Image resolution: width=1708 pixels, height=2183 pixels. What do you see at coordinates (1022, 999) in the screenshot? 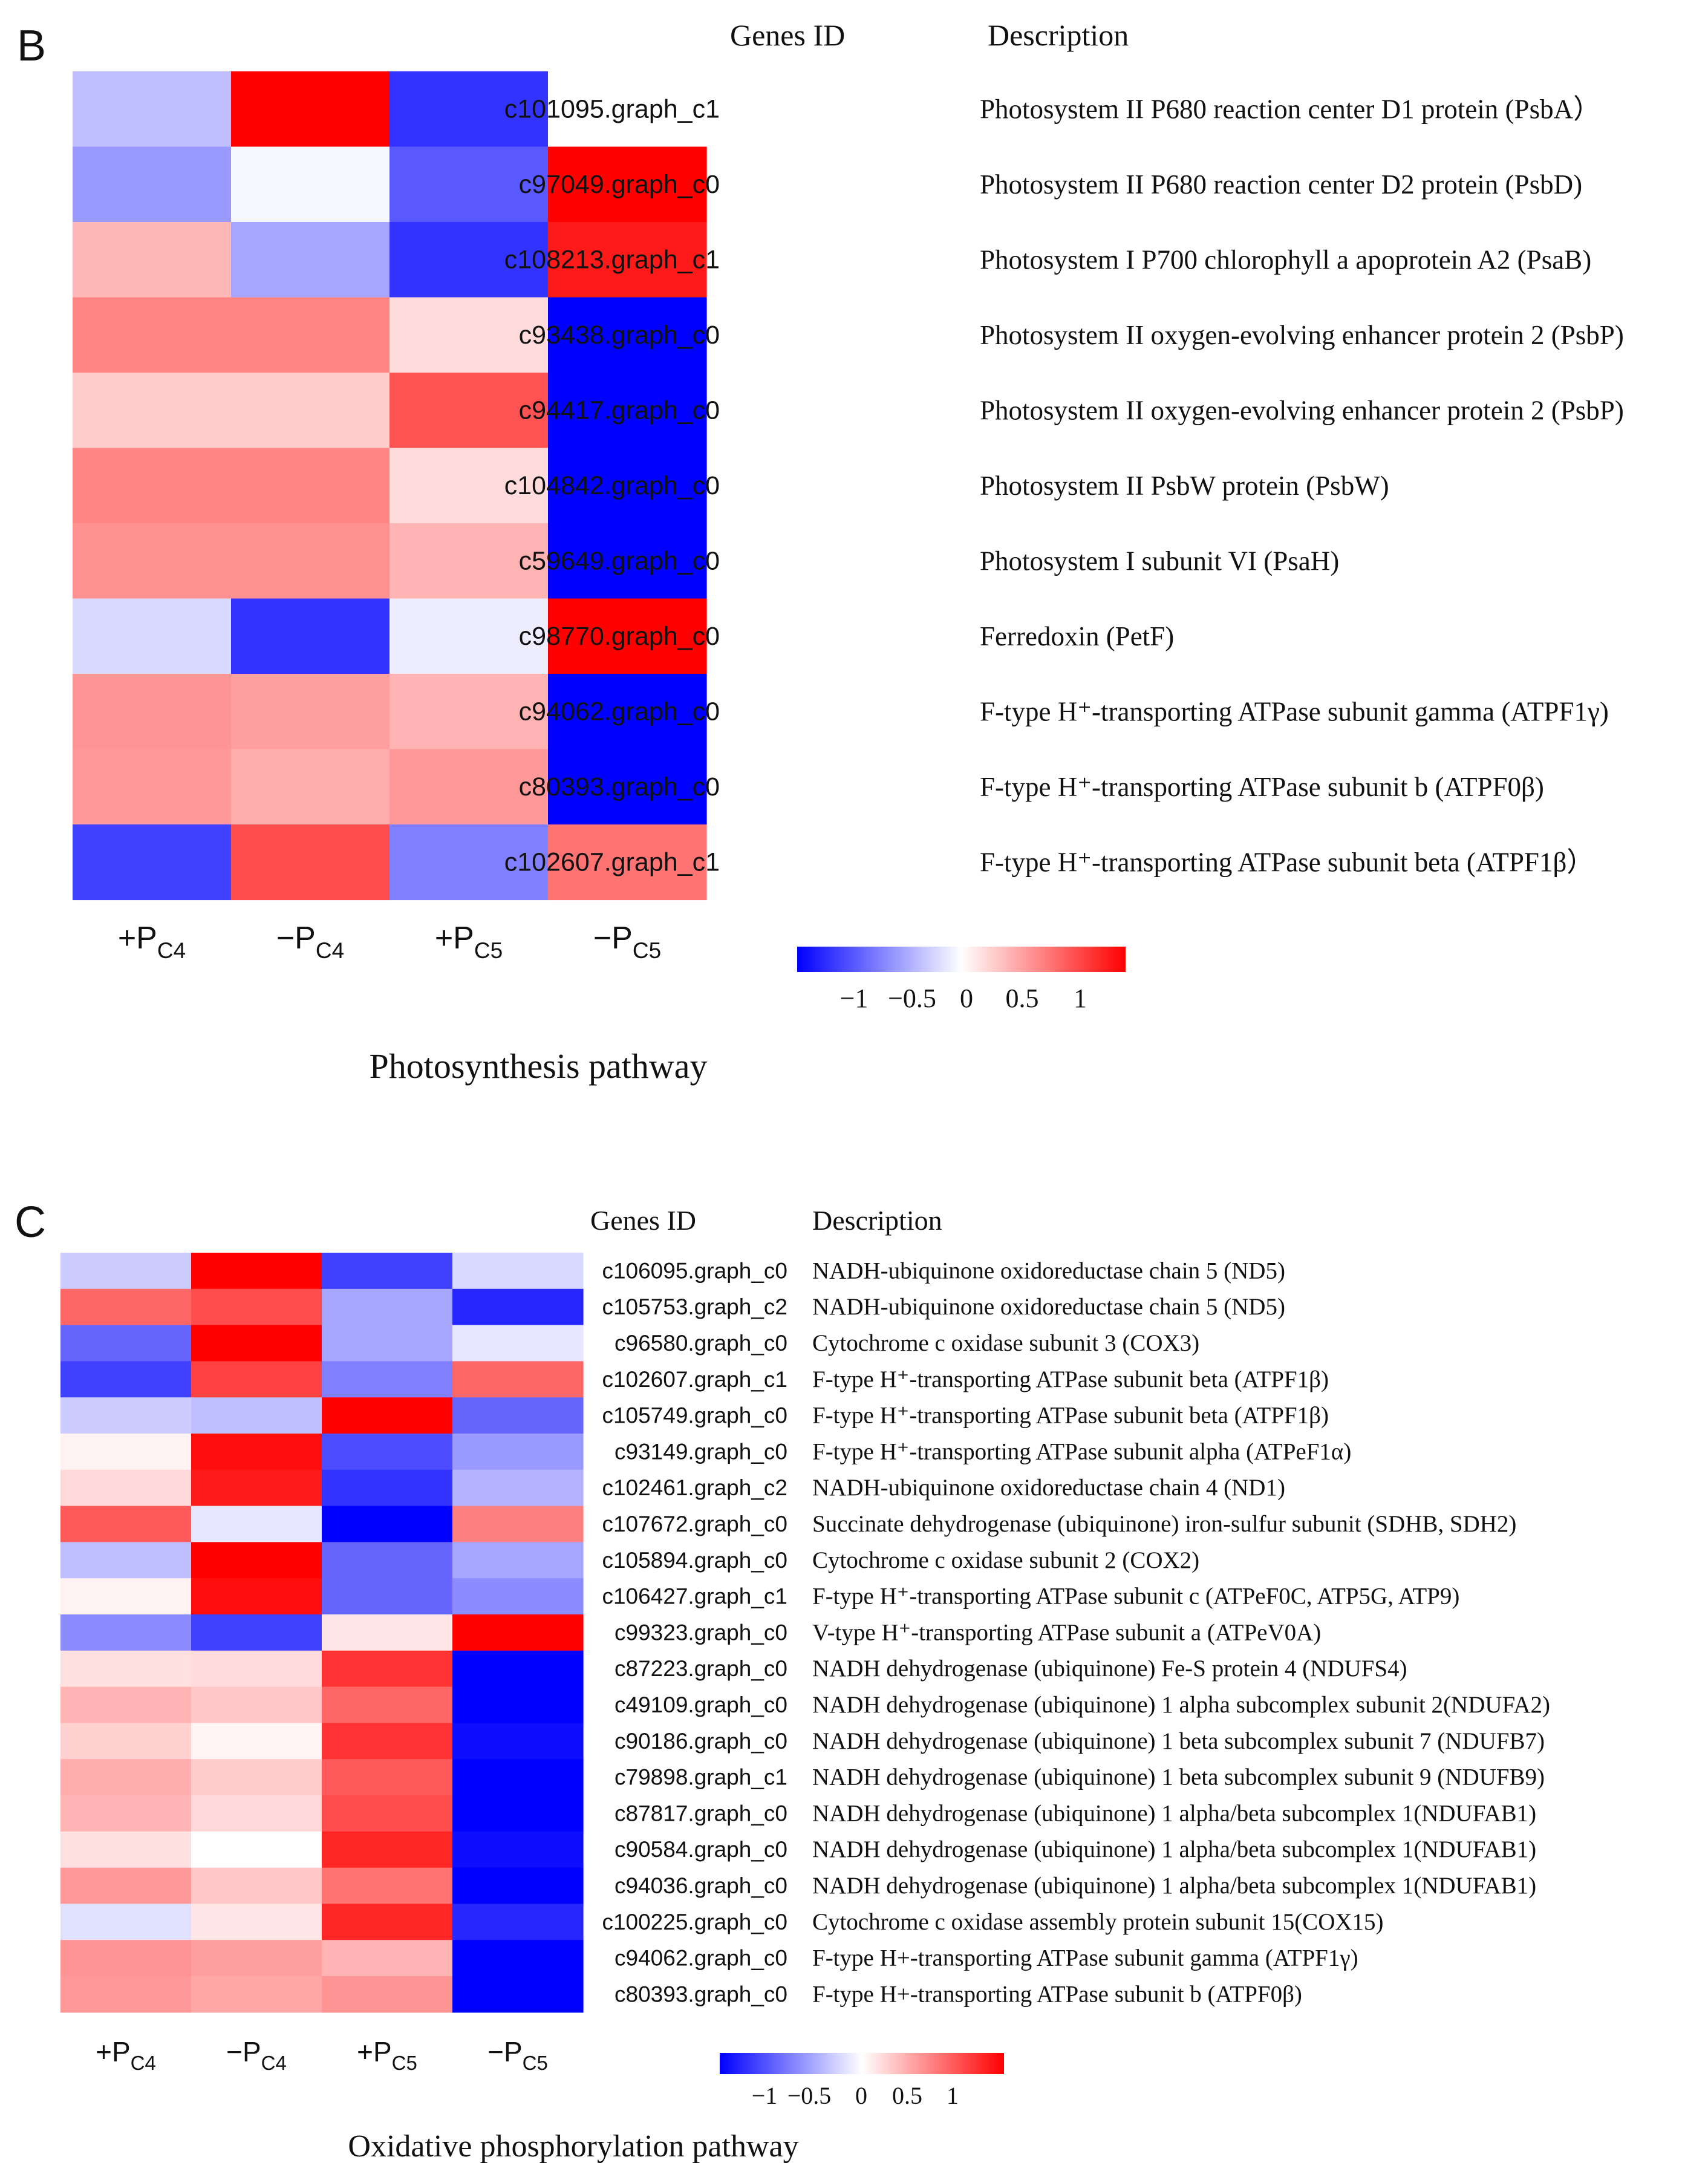
I see `colorbar-tick-label: 0.5` at bounding box center [1022, 999].